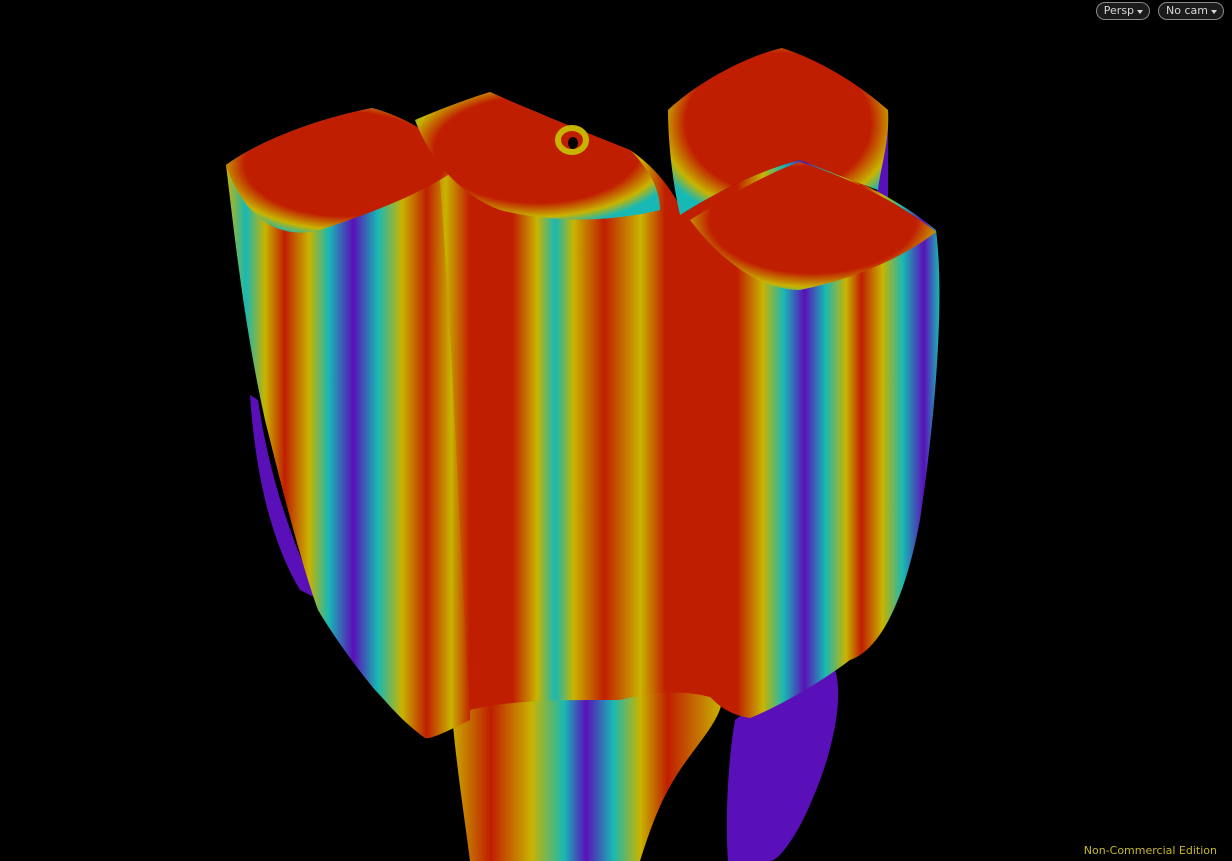 This screenshot has height=861, width=1232. What do you see at coordinates (810, 439) in the screenshot?
I see `mesh-right-tower` at bounding box center [810, 439].